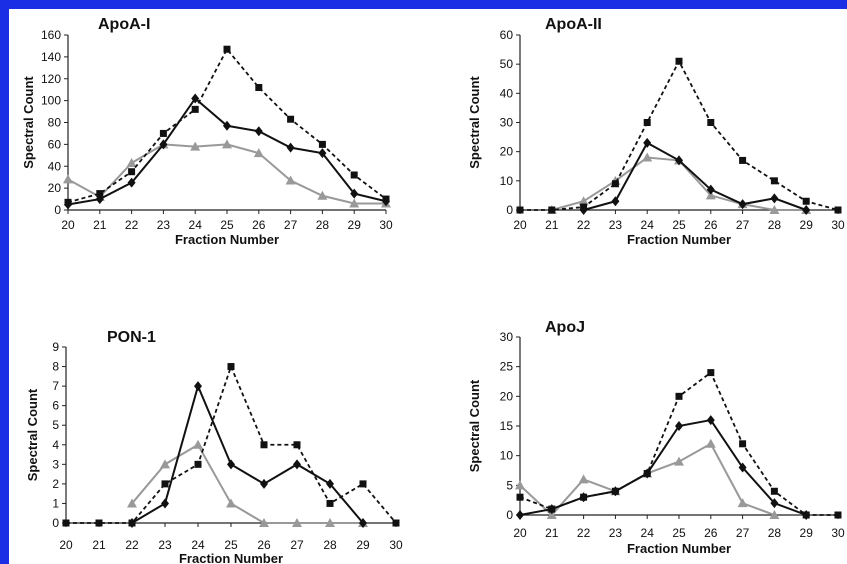  I want to click on panel-title: ApoA-I, so click(124, 24).